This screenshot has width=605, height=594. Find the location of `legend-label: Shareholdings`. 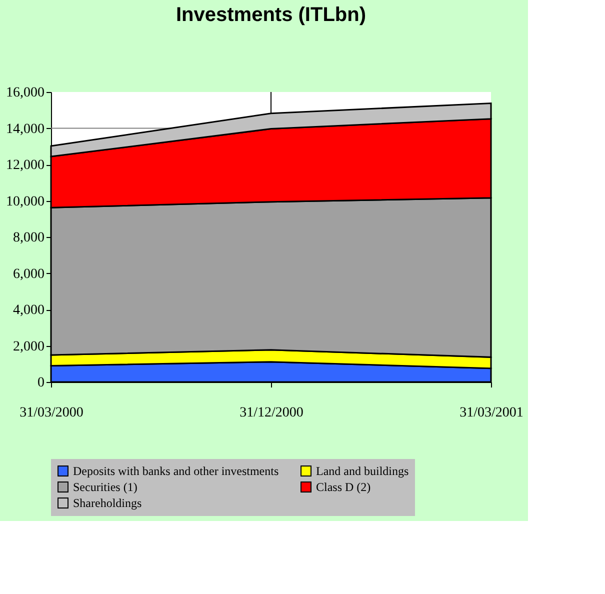

legend-label: Shareholdings is located at coordinates (107, 503).